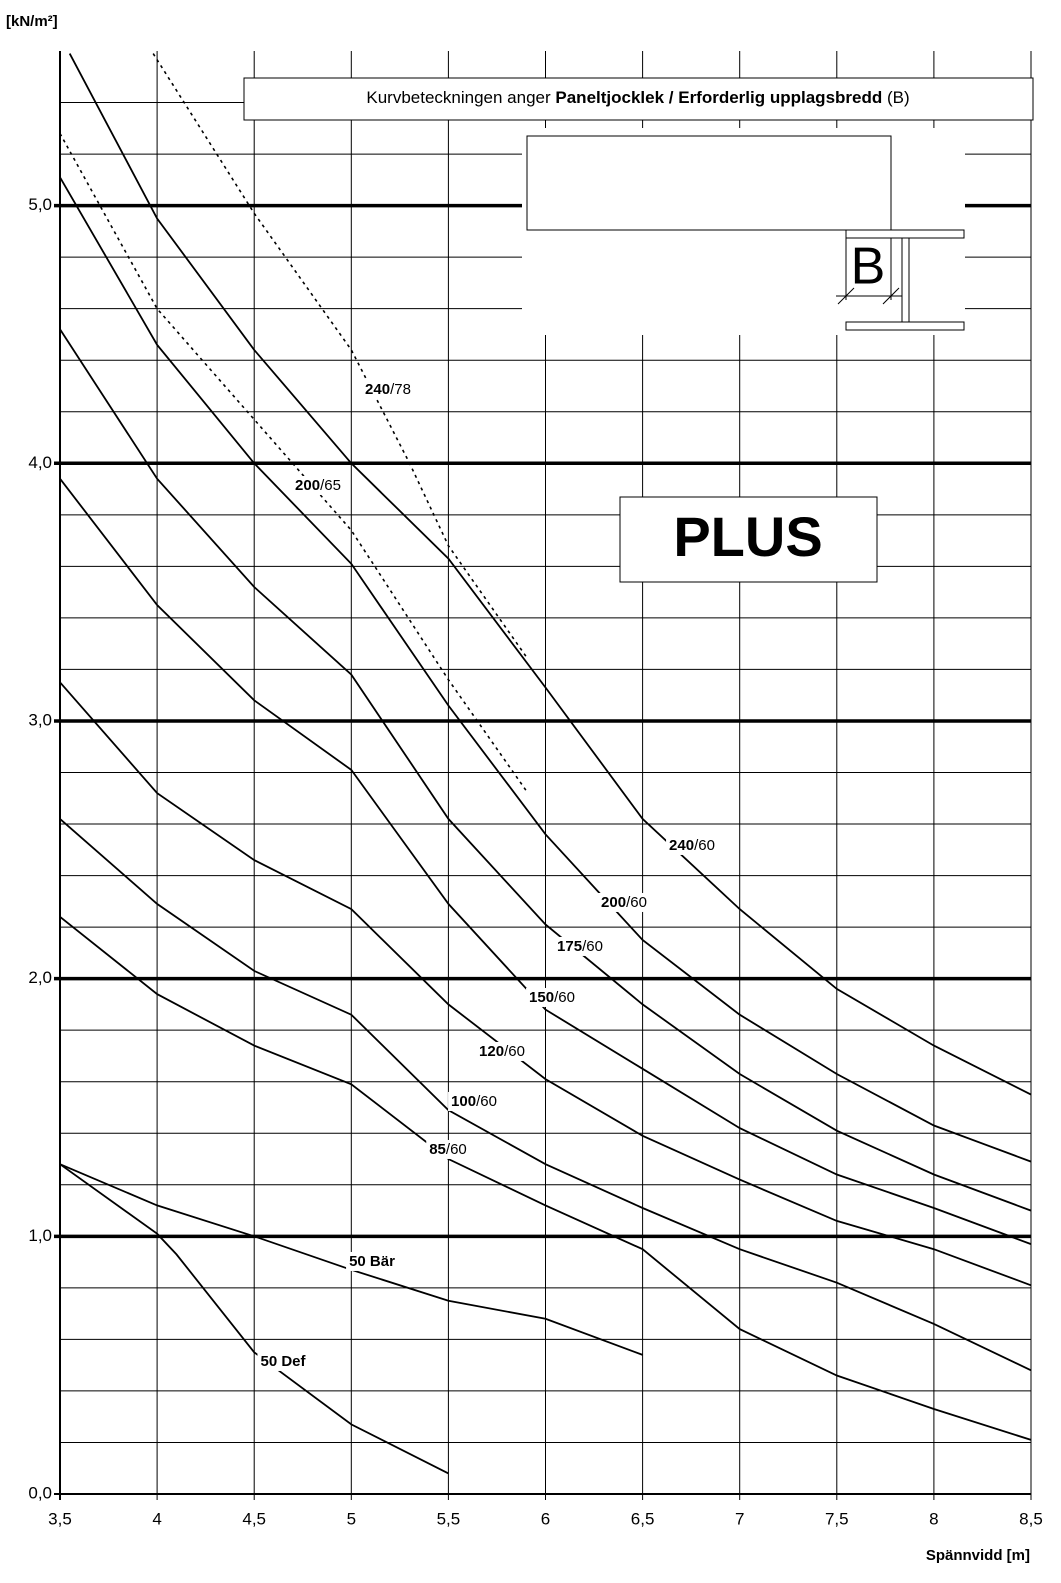 Image resolution: width=1061 pixels, height=1583 pixels. What do you see at coordinates (545, 1518) in the screenshot?
I see `x-tick-label: 6` at bounding box center [545, 1518].